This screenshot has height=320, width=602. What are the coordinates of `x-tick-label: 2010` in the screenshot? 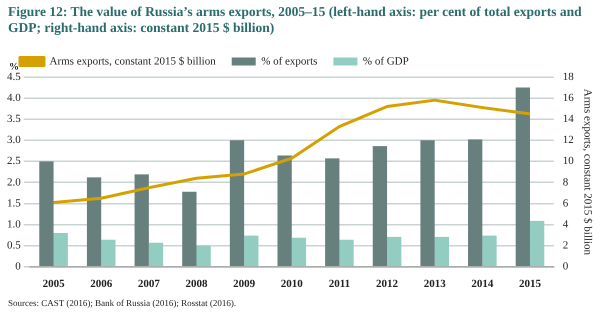 It's located at (292, 284).